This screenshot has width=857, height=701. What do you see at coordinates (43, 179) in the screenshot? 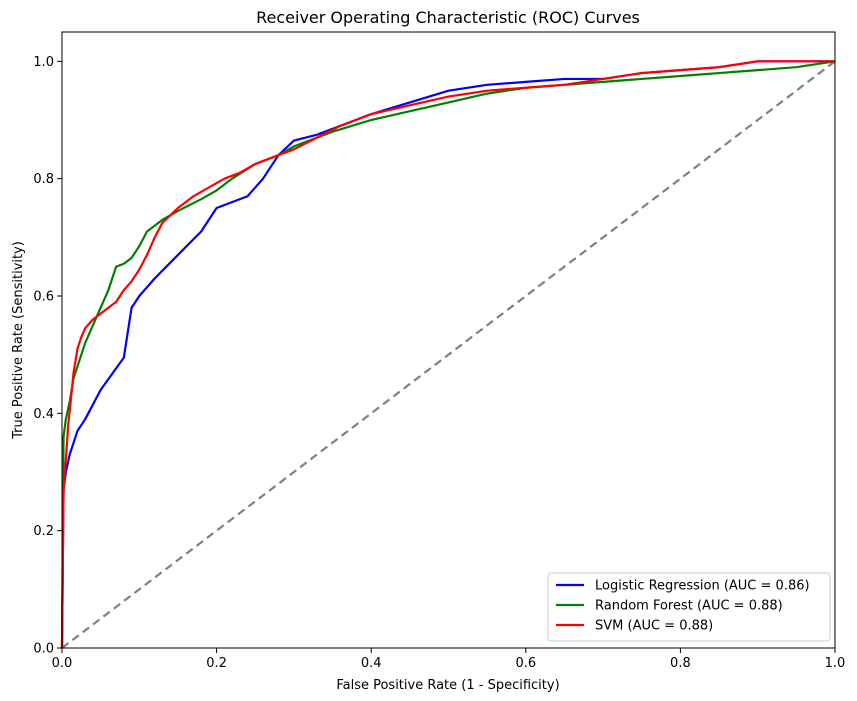
I see `y-tick-label: 0.8` at bounding box center [43, 179].